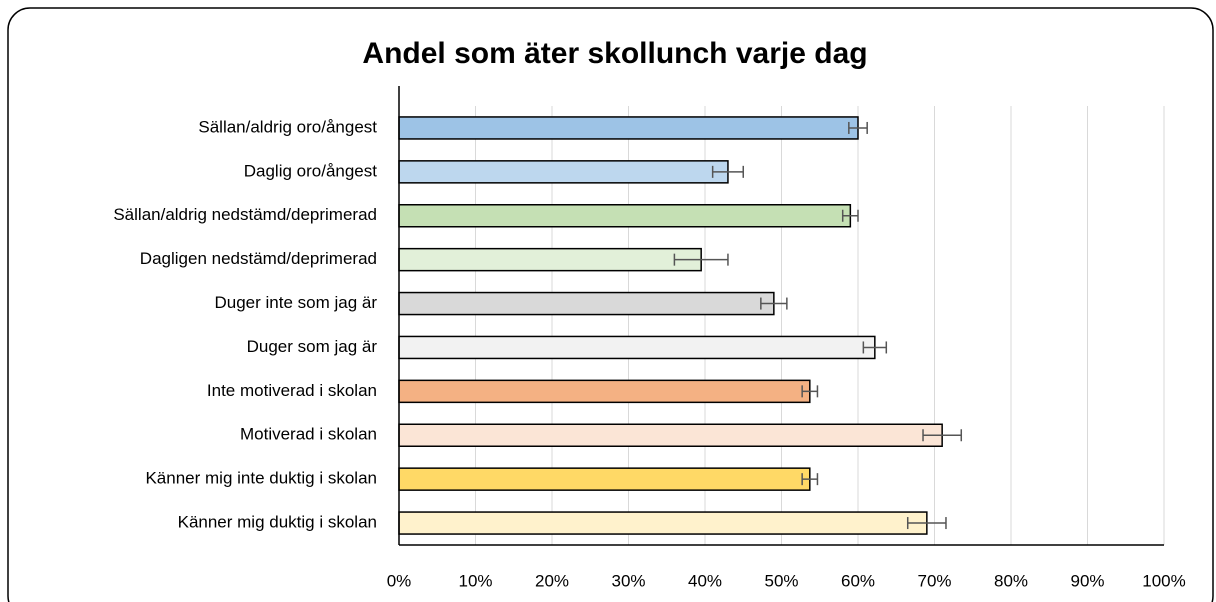  What do you see at coordinates (245, 214) in the screenshot?
I see `y-tick-label: Sällan/aldrig nedstämd/deprimerad` at bounding box center [245, 214].